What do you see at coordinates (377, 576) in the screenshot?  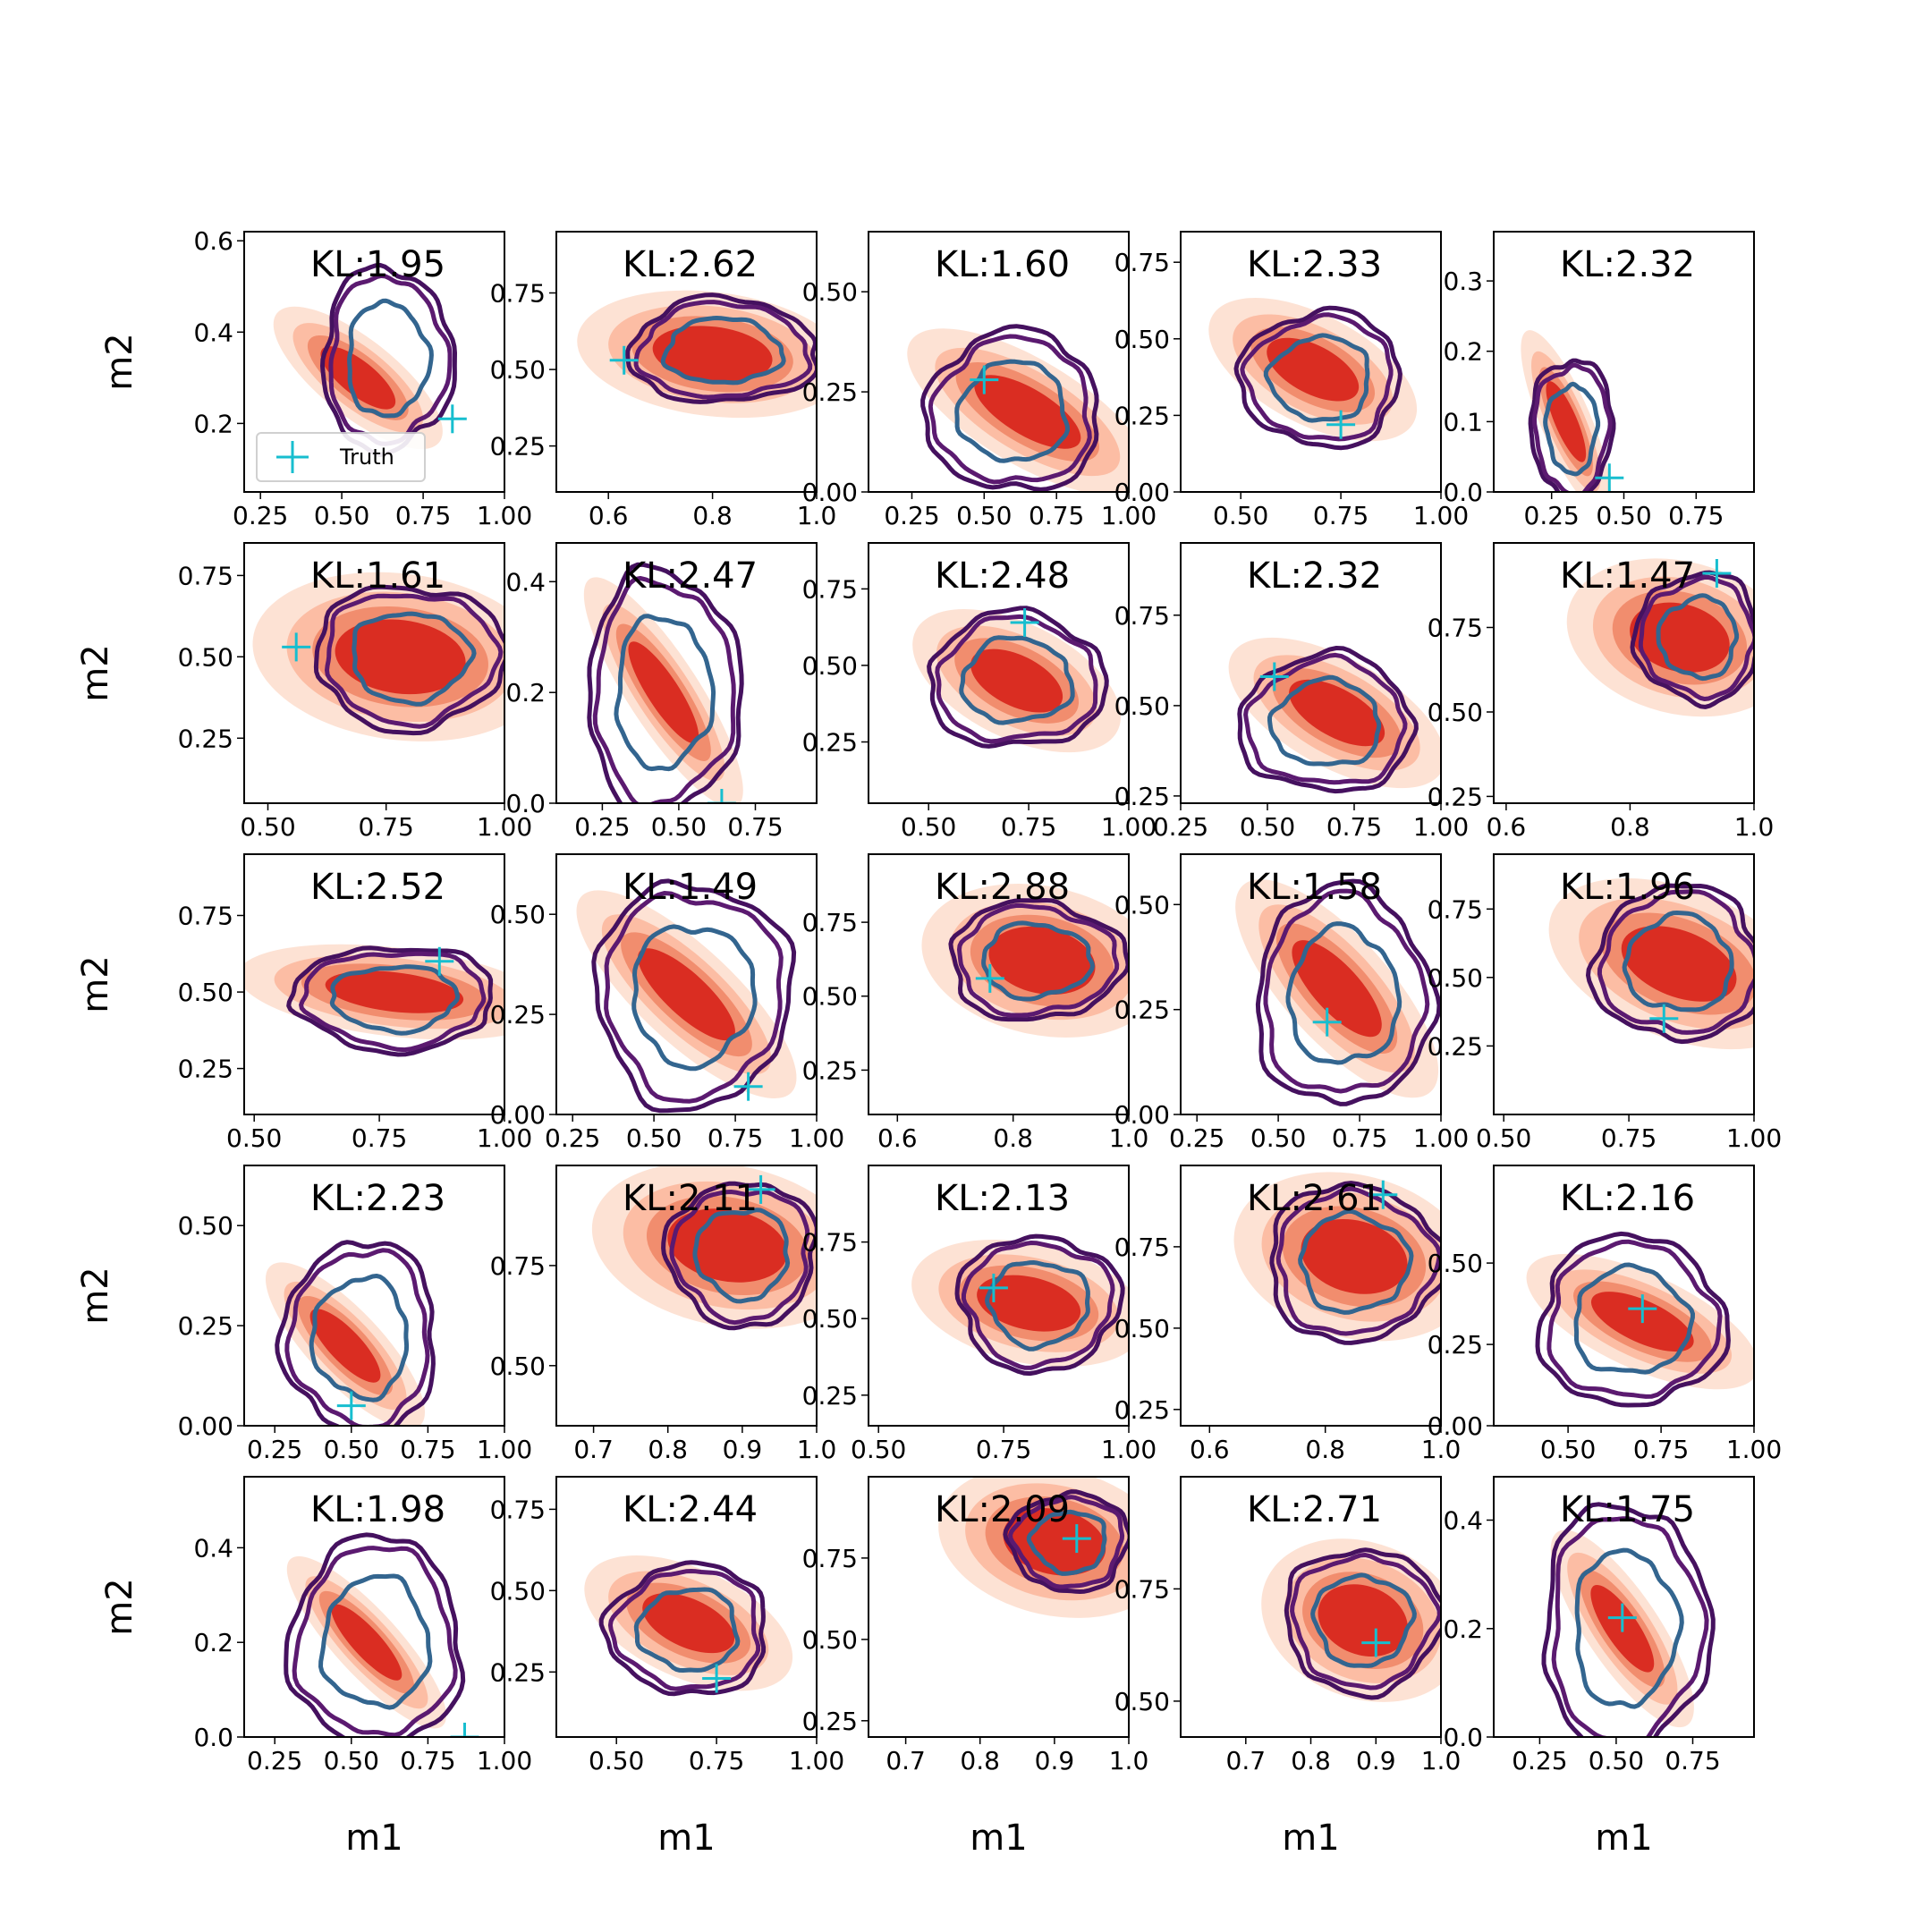 I see `kl-label: KL:1.61` at bounding box center [377, 576].